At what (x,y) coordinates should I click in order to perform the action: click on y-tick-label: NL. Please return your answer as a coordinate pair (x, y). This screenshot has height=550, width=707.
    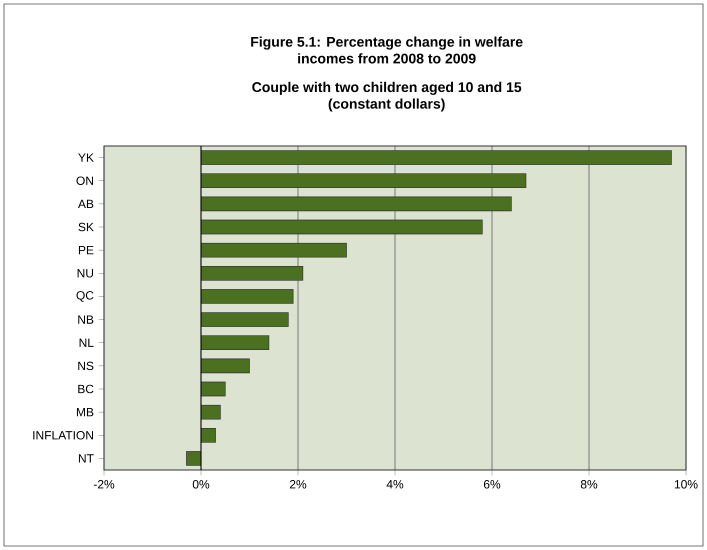
    Looking at the image, I should click on (87, 342).